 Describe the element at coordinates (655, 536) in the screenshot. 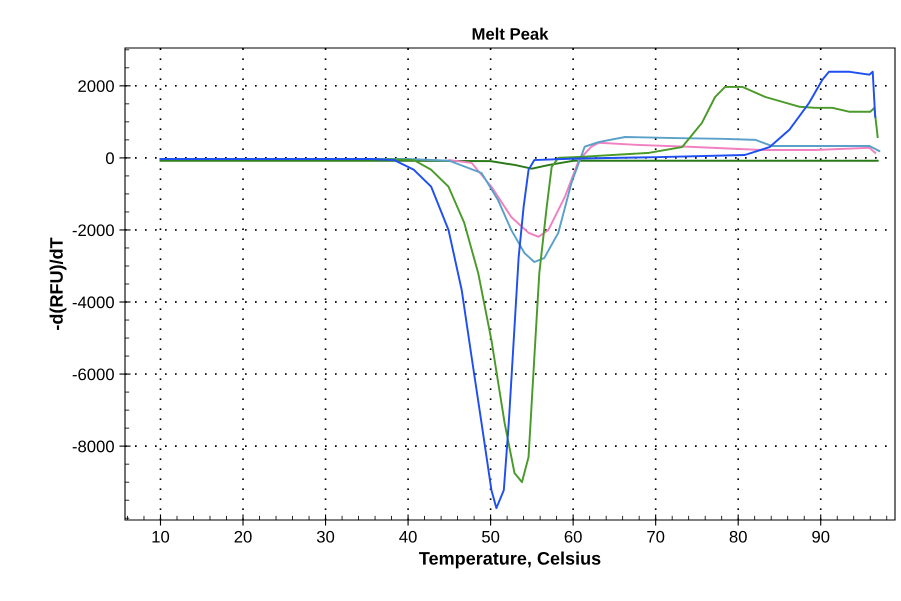

I see `x-tick-label: 70` at that location.